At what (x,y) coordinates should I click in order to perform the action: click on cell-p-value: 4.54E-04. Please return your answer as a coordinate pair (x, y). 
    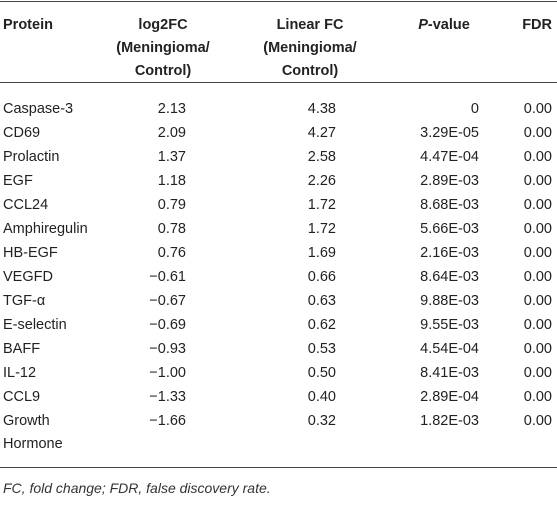
    Looking at the image, I should click on (449, 349).